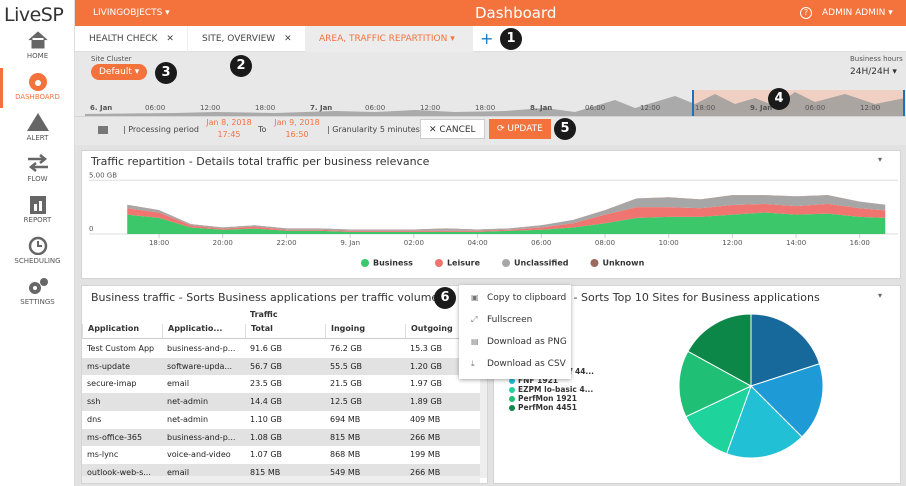  I want to click on column-header: Application, so click(122, 331).